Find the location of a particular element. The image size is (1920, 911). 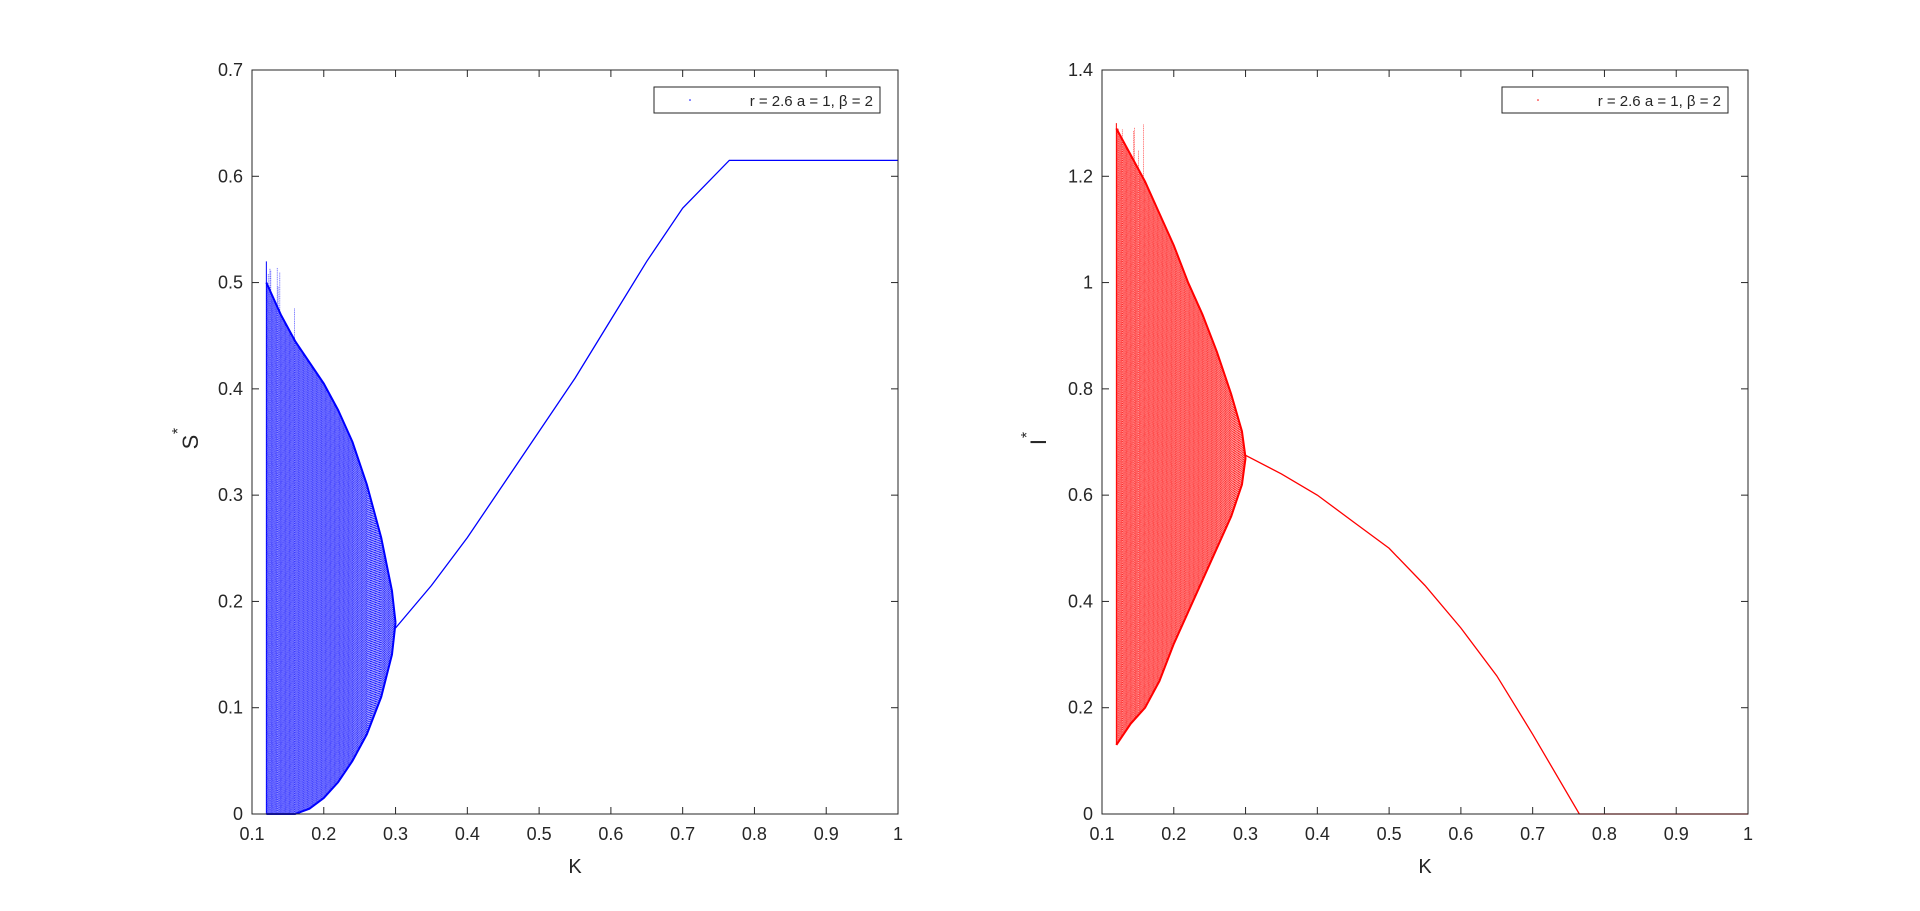

y-tick-label: 1.2 is located at coordinates (1080, 176).